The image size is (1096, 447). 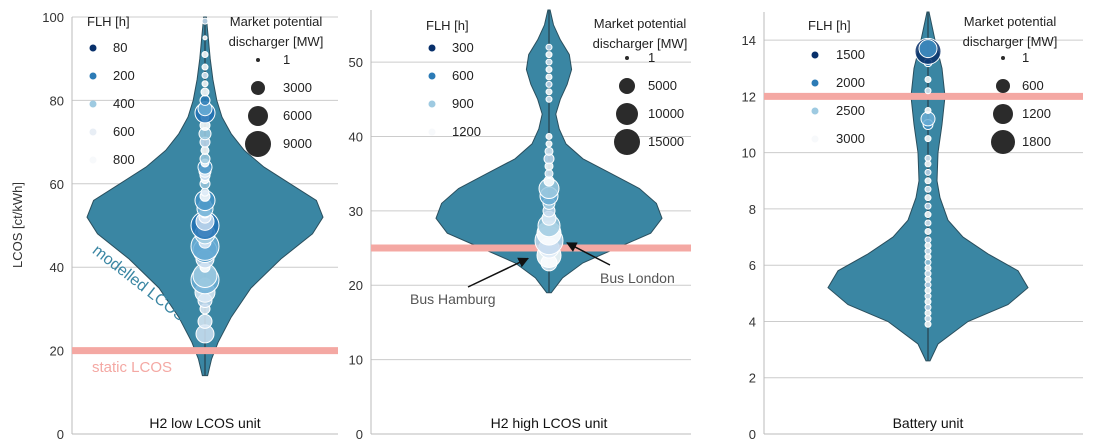 I want to click on y-tick-label: 2, so click(x=752, y=378).